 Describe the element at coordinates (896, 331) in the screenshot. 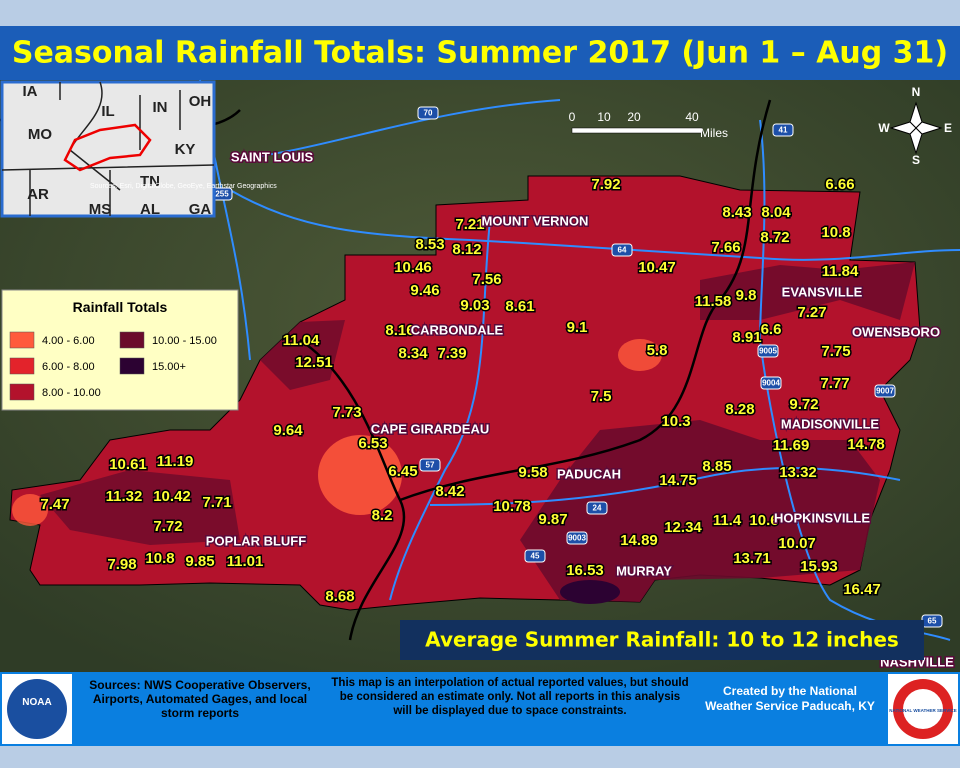

I see `city-label: OWENSBORO` at that location.